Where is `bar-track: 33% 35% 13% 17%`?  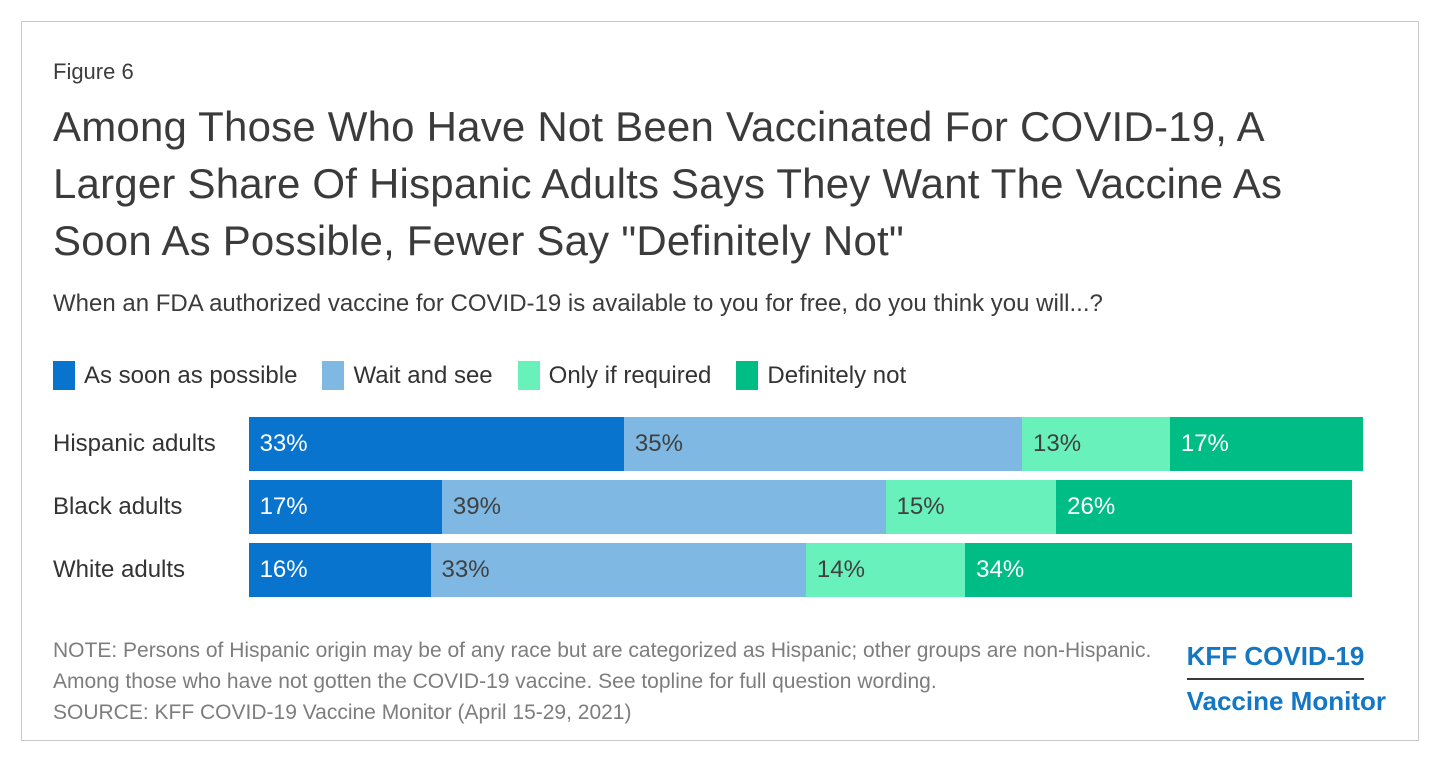 bar-track: 33% 35% 13% 17% is located at coordinates (817, 444).